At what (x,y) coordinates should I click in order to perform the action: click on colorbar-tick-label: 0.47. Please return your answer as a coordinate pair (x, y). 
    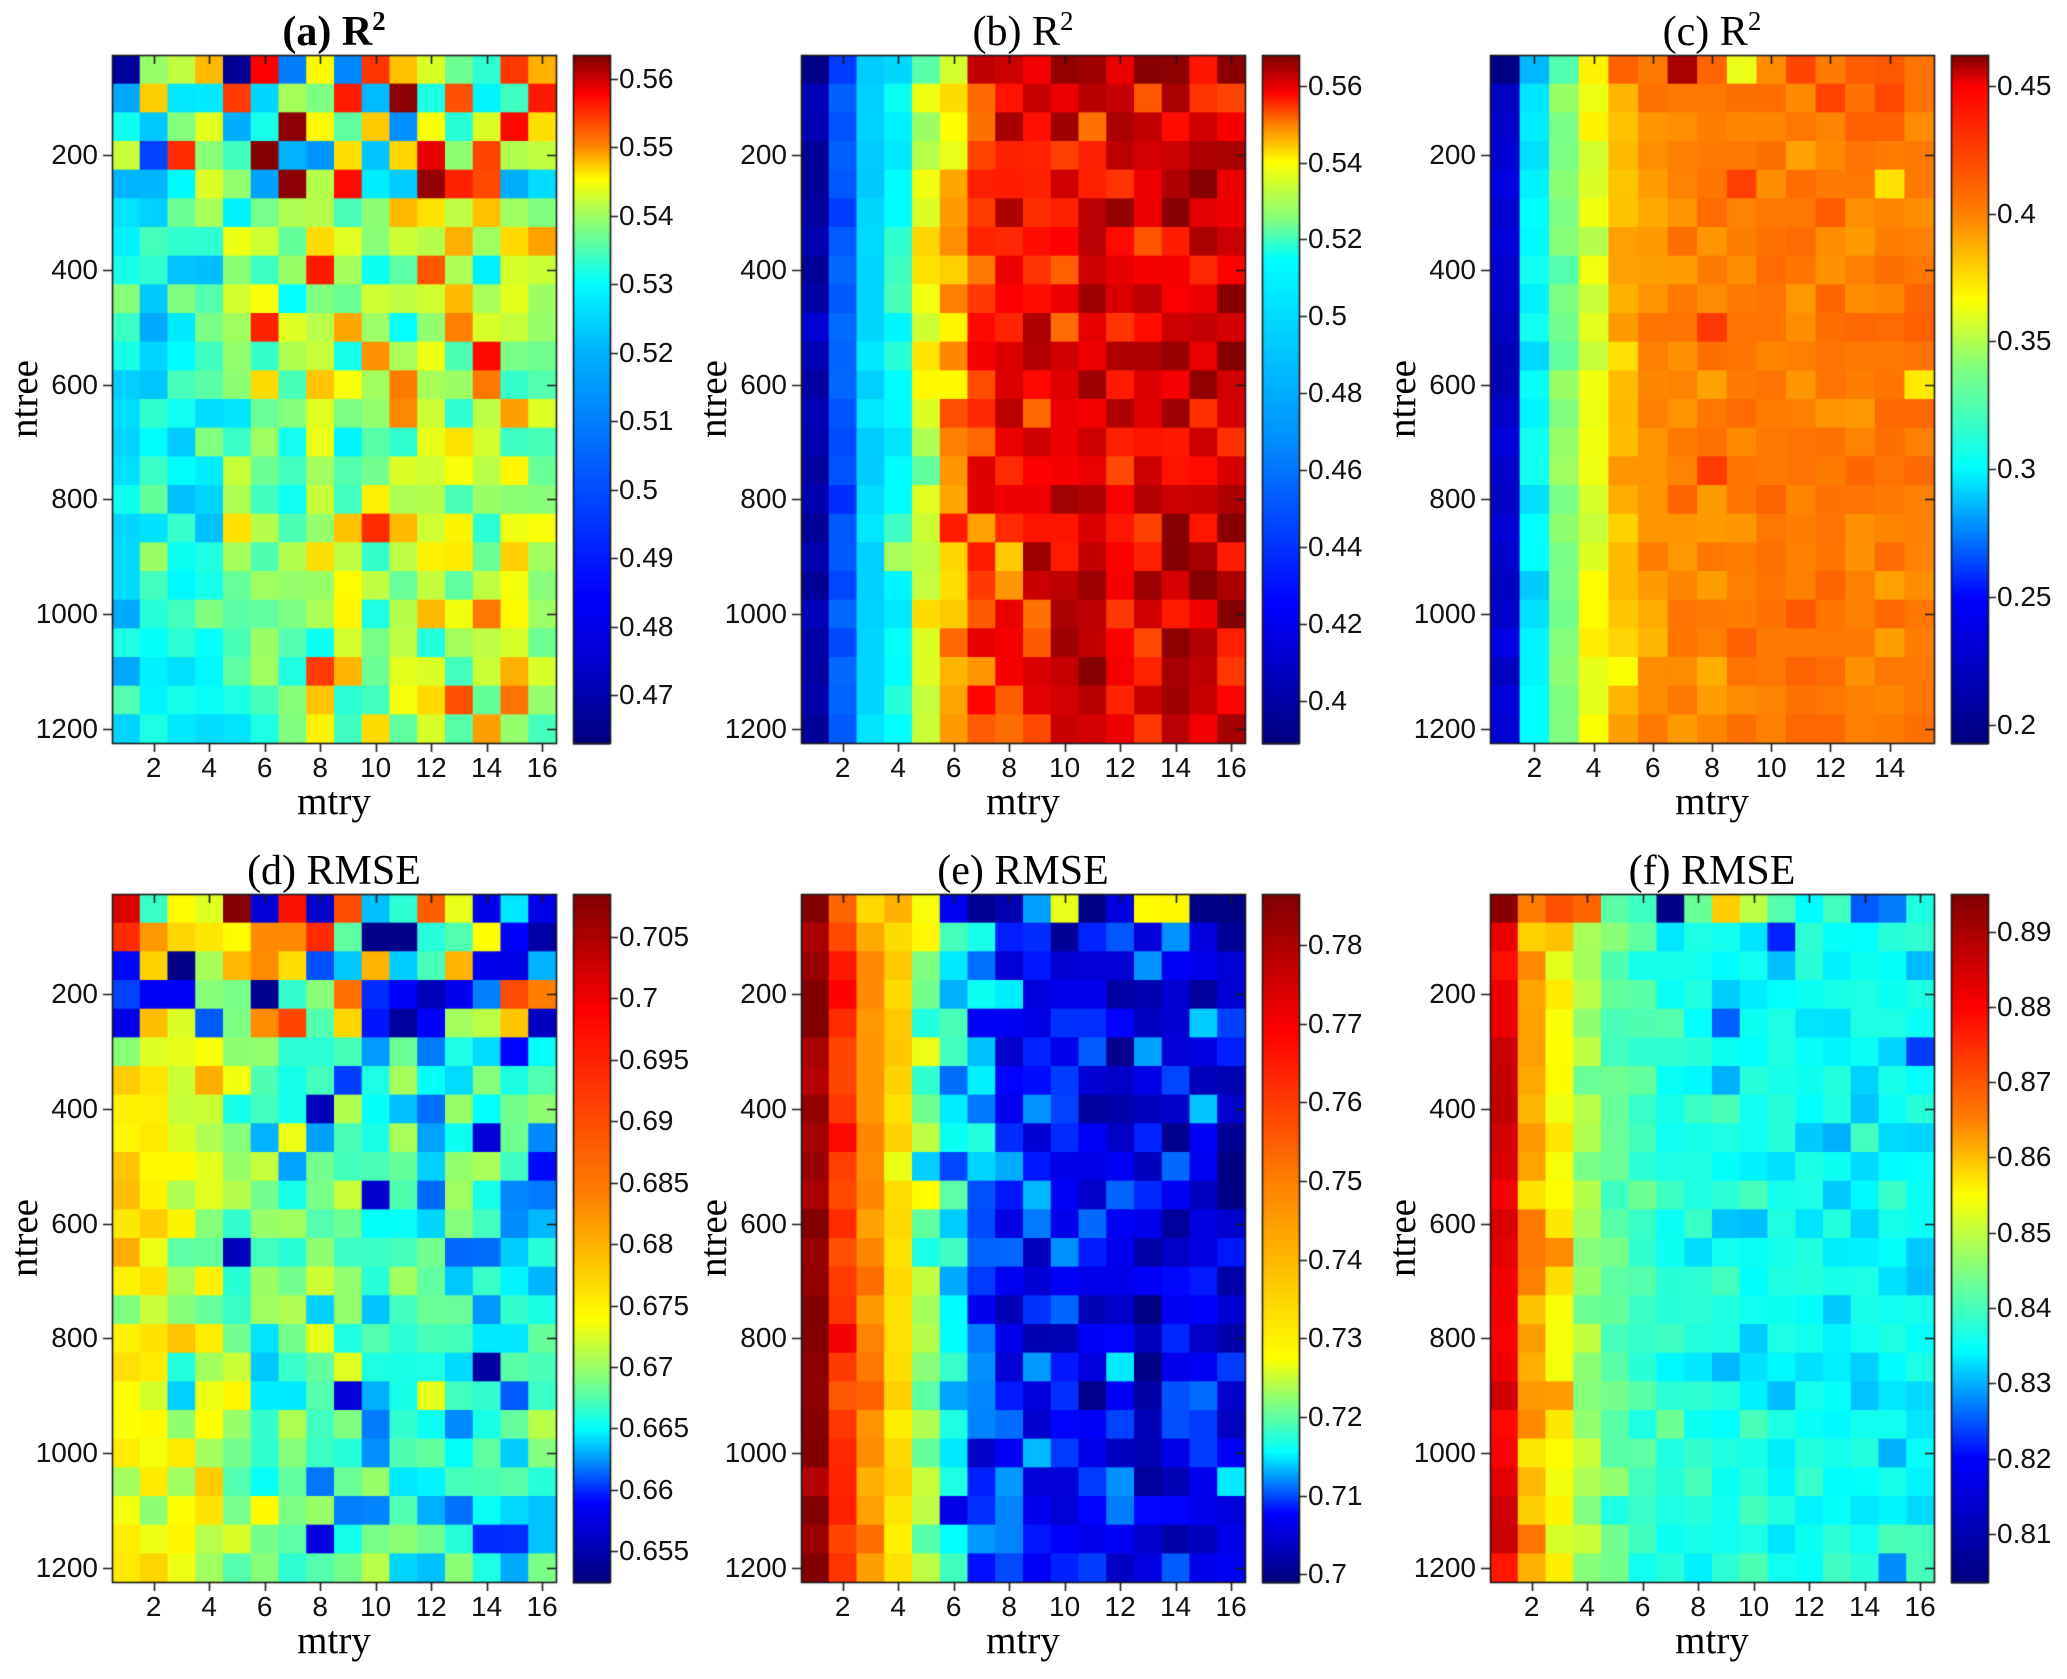
    Looking at the image, I should click on (646, 695).